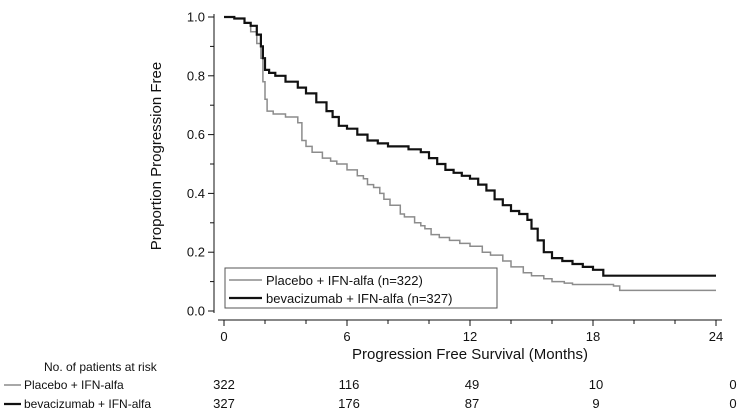 The image size is (754, 419). I want to click on legend-label-bevacizumab: bevacizumab + IFN-alfa (n=327), so click(359, 298).